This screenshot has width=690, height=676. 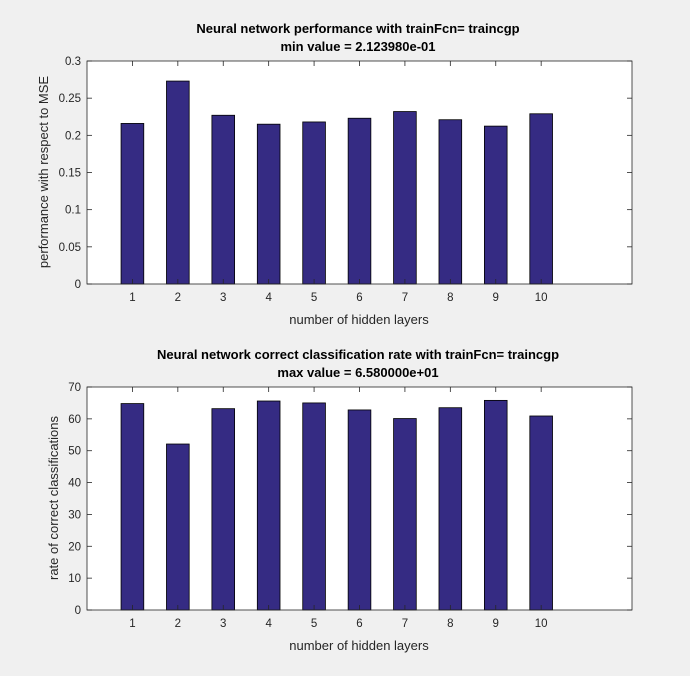 I want to click on classification-x-tick-label: 2, so click(x=178, y=624).